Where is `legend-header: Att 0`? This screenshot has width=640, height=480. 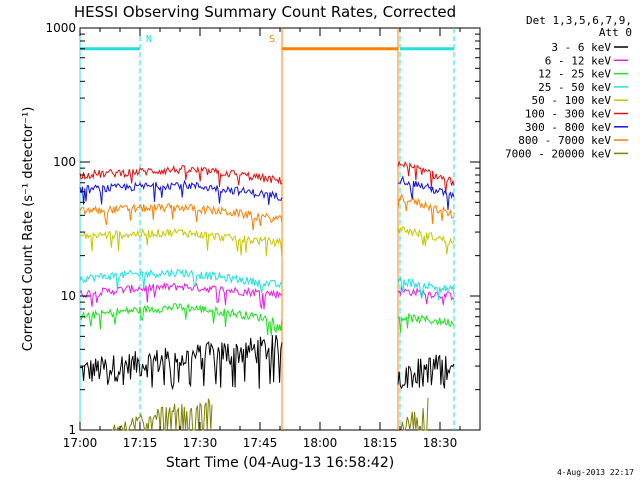 legend-header: Att 0 is located at coordinates (615, 32).